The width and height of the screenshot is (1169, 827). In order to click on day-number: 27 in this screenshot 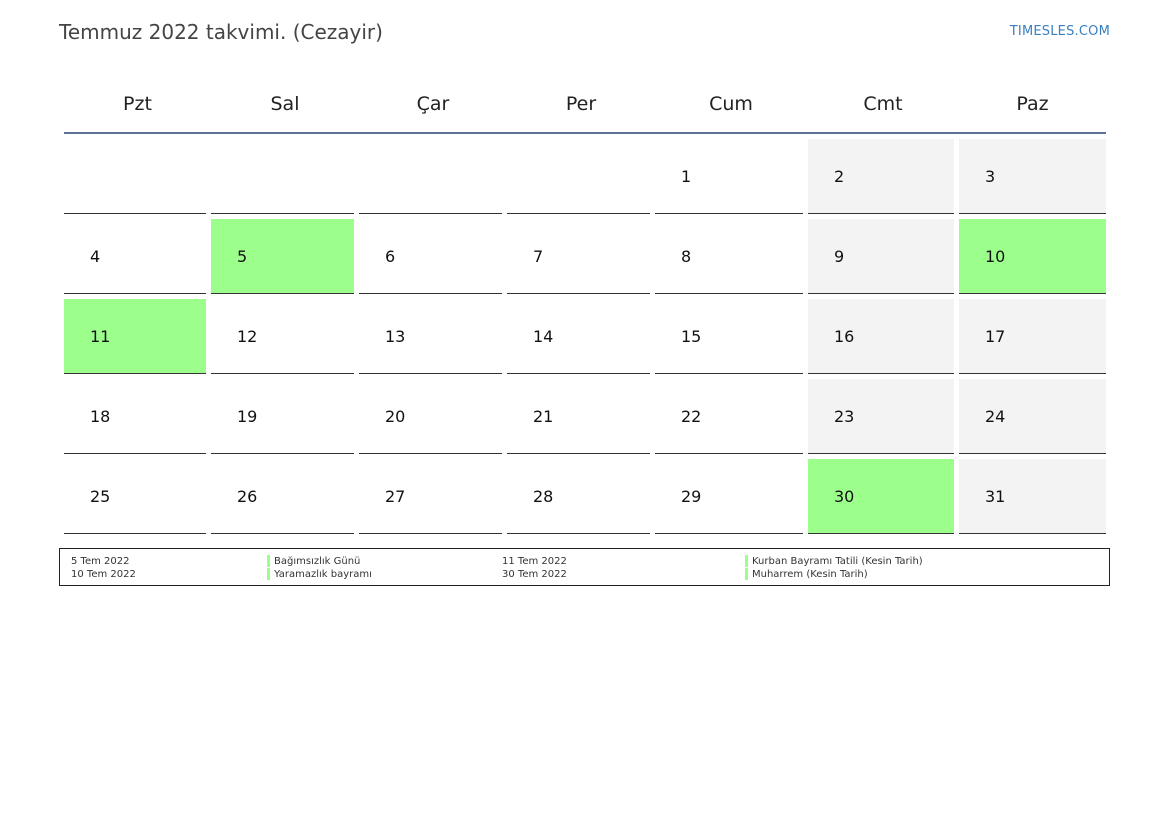, I will do `click(395, 496)`.